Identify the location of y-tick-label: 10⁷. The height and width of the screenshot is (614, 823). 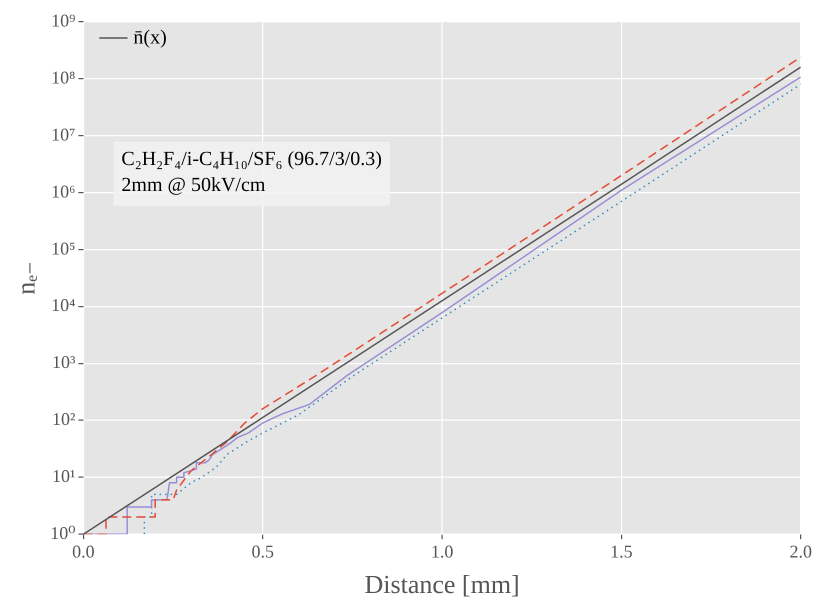
(63, 134).